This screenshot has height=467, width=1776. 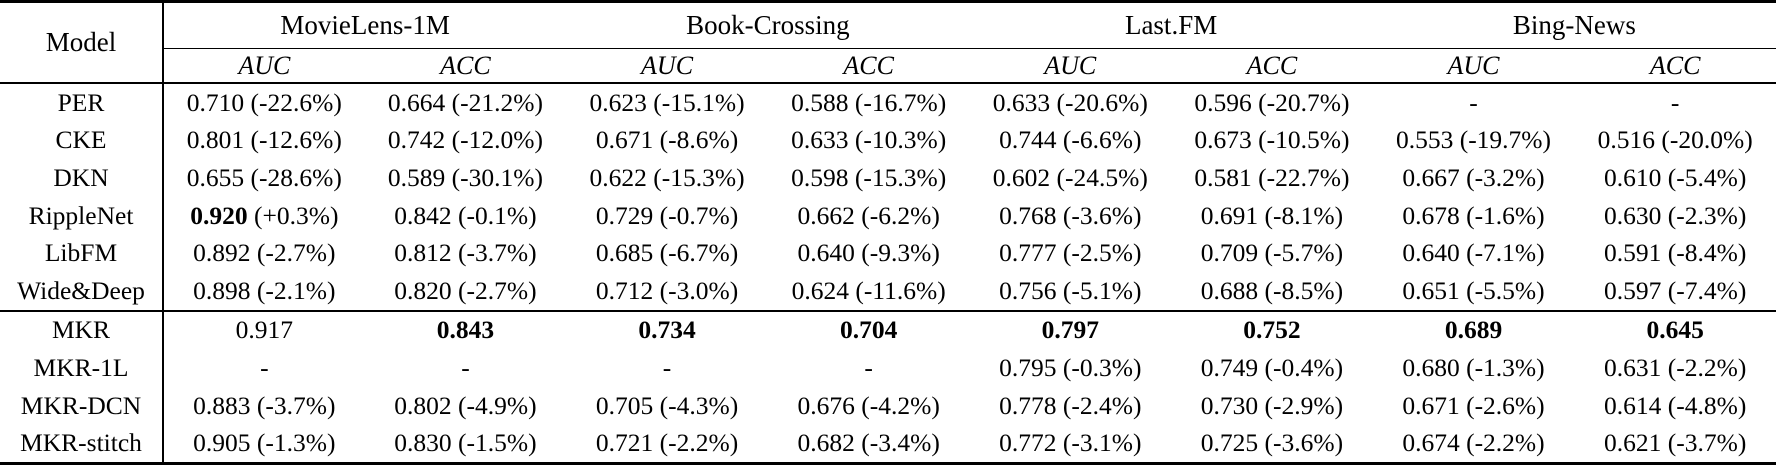 I want to click on cell-delta: (-2.3%), so click(x=1707, y=215).